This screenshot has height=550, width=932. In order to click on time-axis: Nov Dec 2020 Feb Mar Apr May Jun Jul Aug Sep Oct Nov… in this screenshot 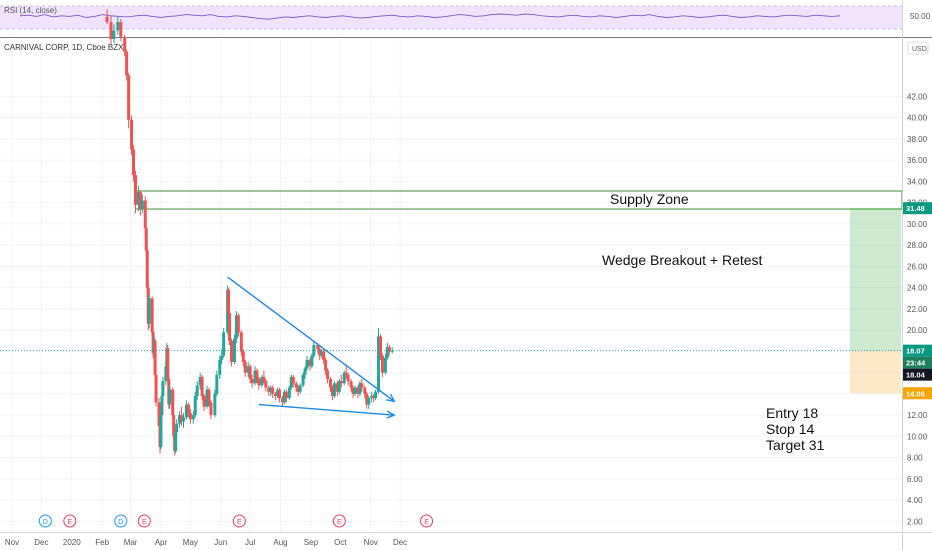, I will do `click(206, 542)`.